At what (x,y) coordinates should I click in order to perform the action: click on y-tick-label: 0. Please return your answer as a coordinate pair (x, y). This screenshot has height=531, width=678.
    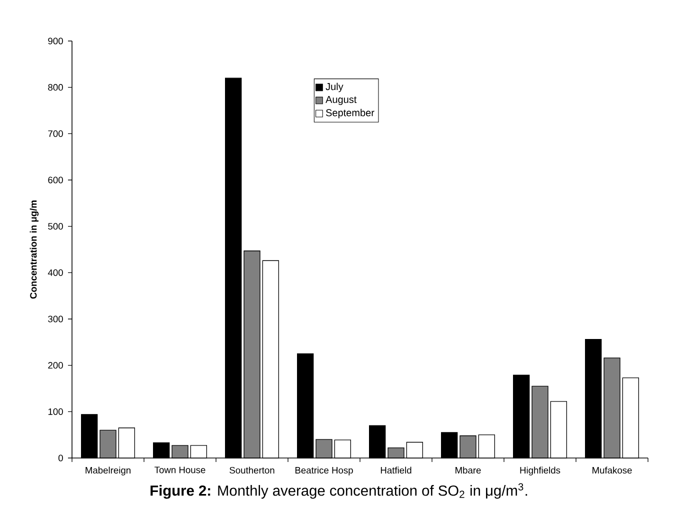
    Looking at the image, I should click on (60, 458).